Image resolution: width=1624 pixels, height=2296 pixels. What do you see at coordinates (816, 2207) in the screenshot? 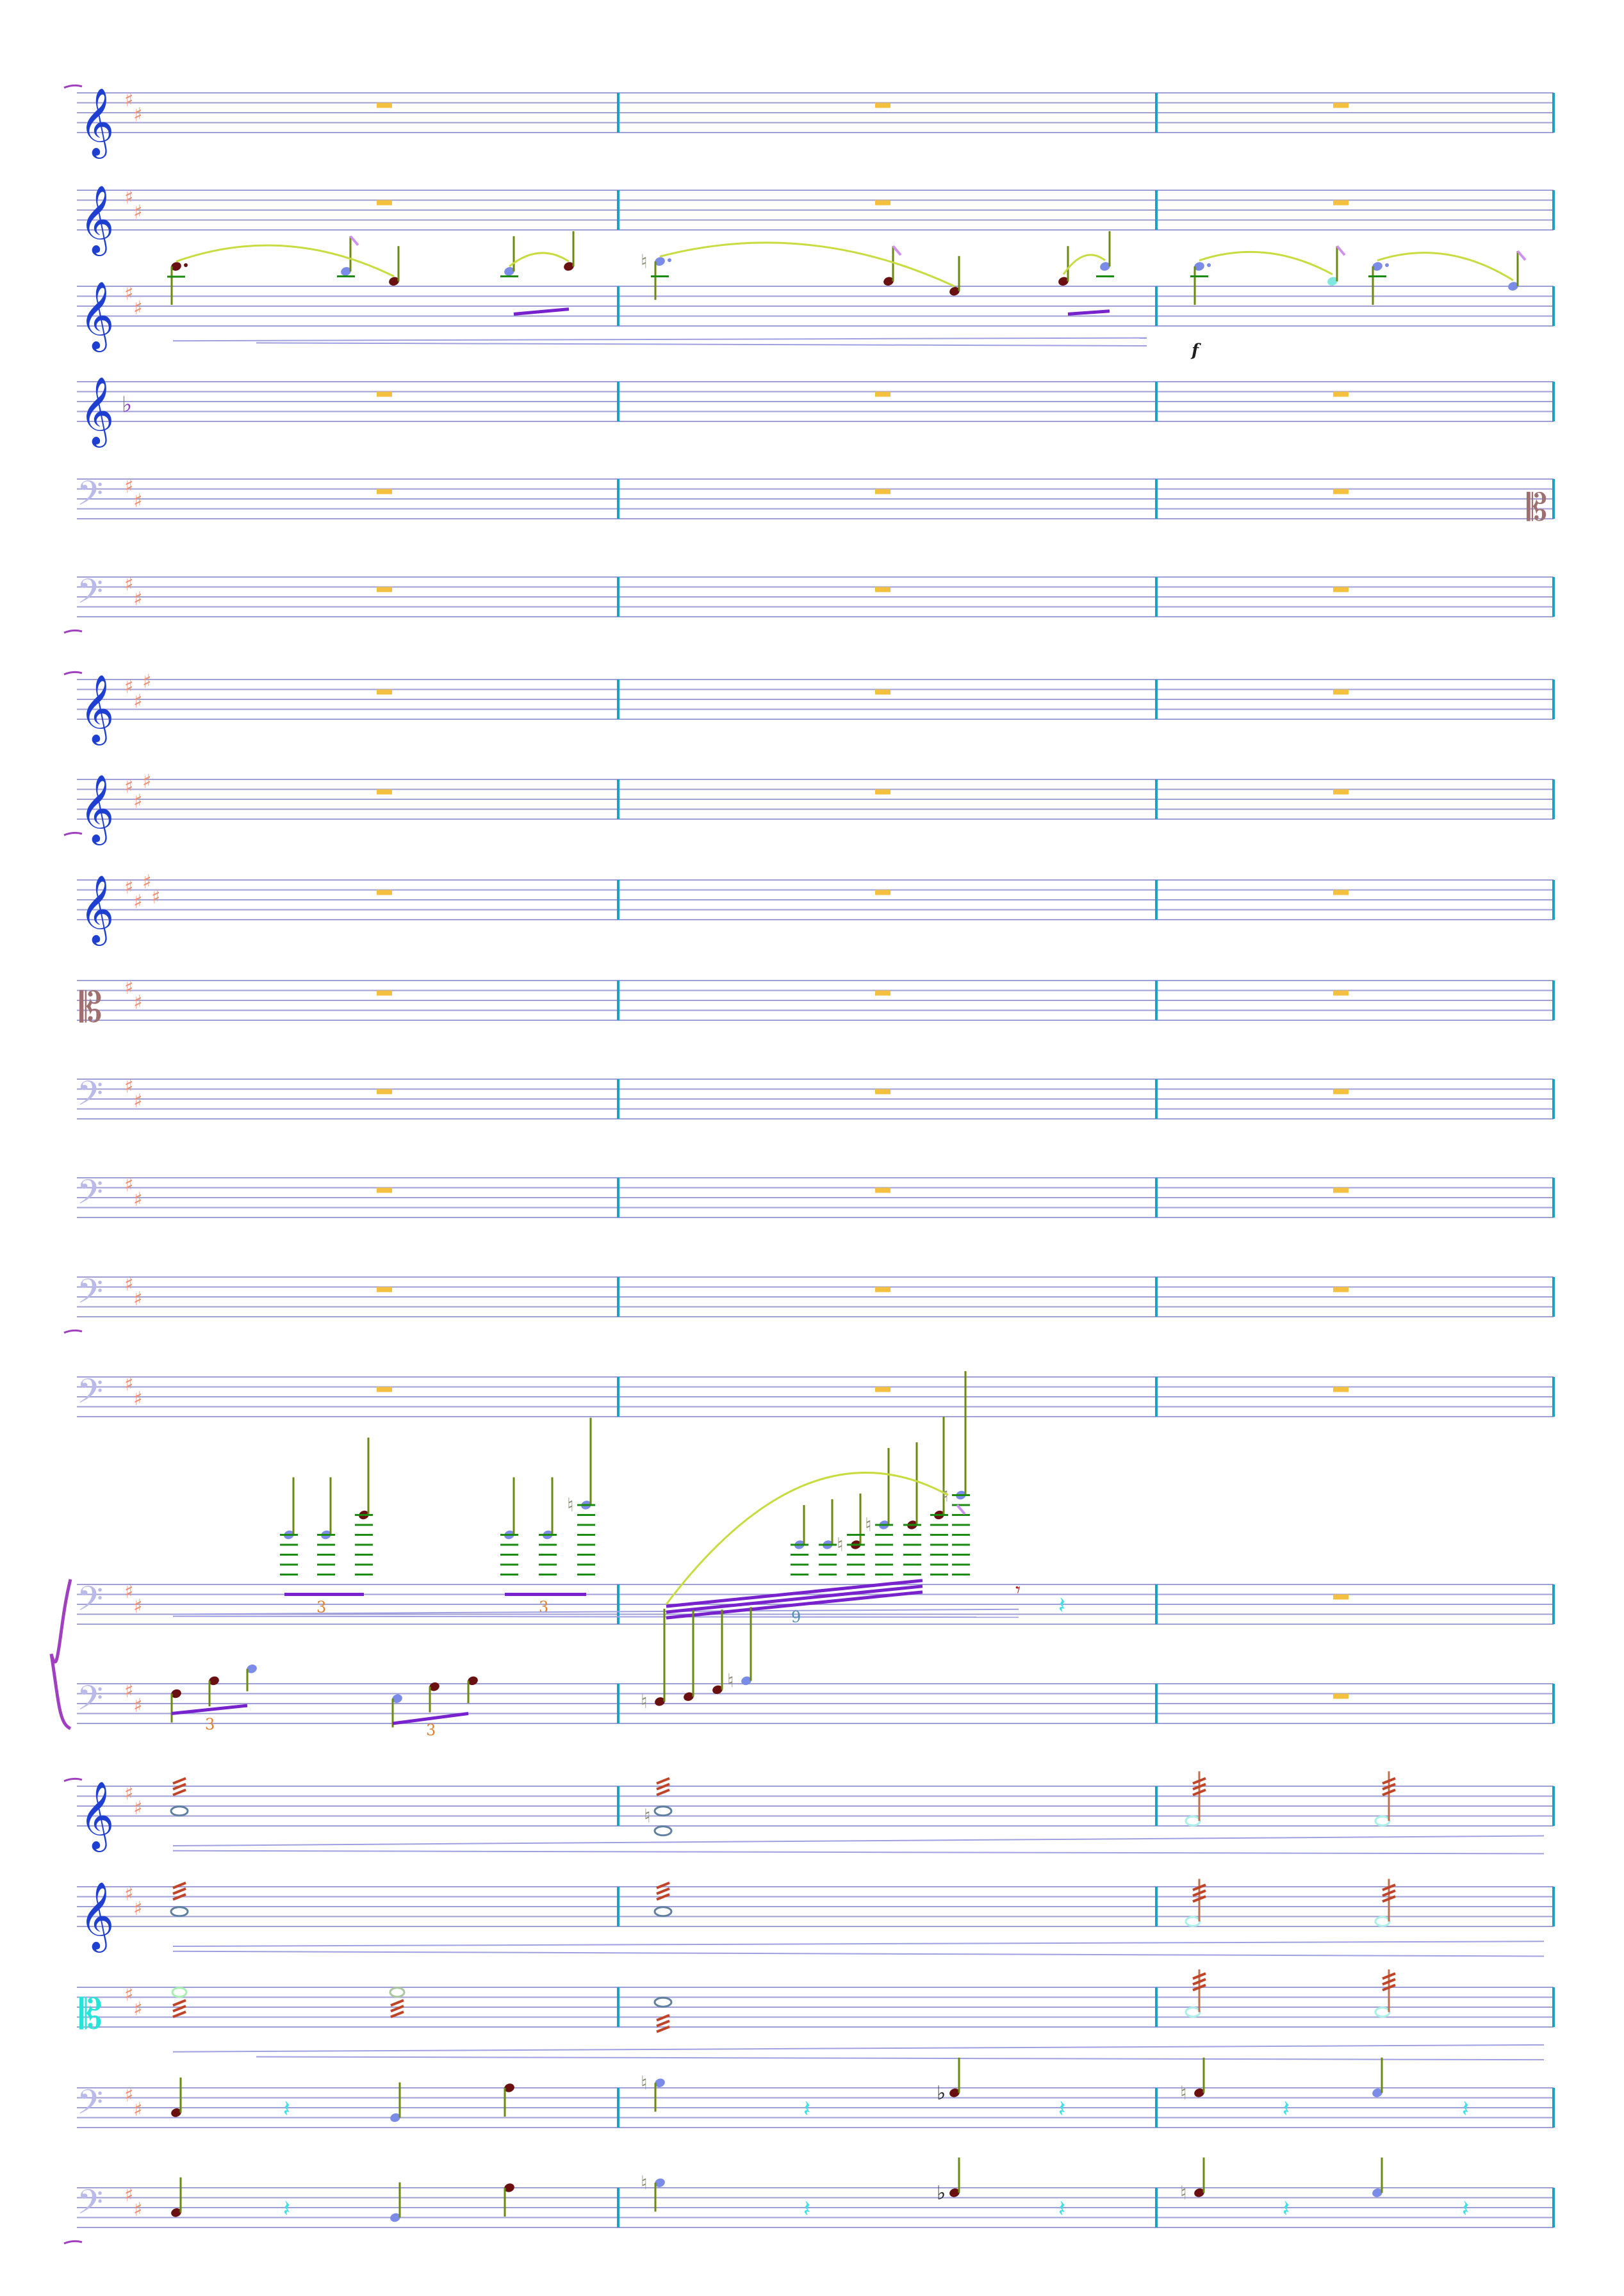
I see `staff-21: 𝄢 ♯♯` at bounding box center [816, 2207].